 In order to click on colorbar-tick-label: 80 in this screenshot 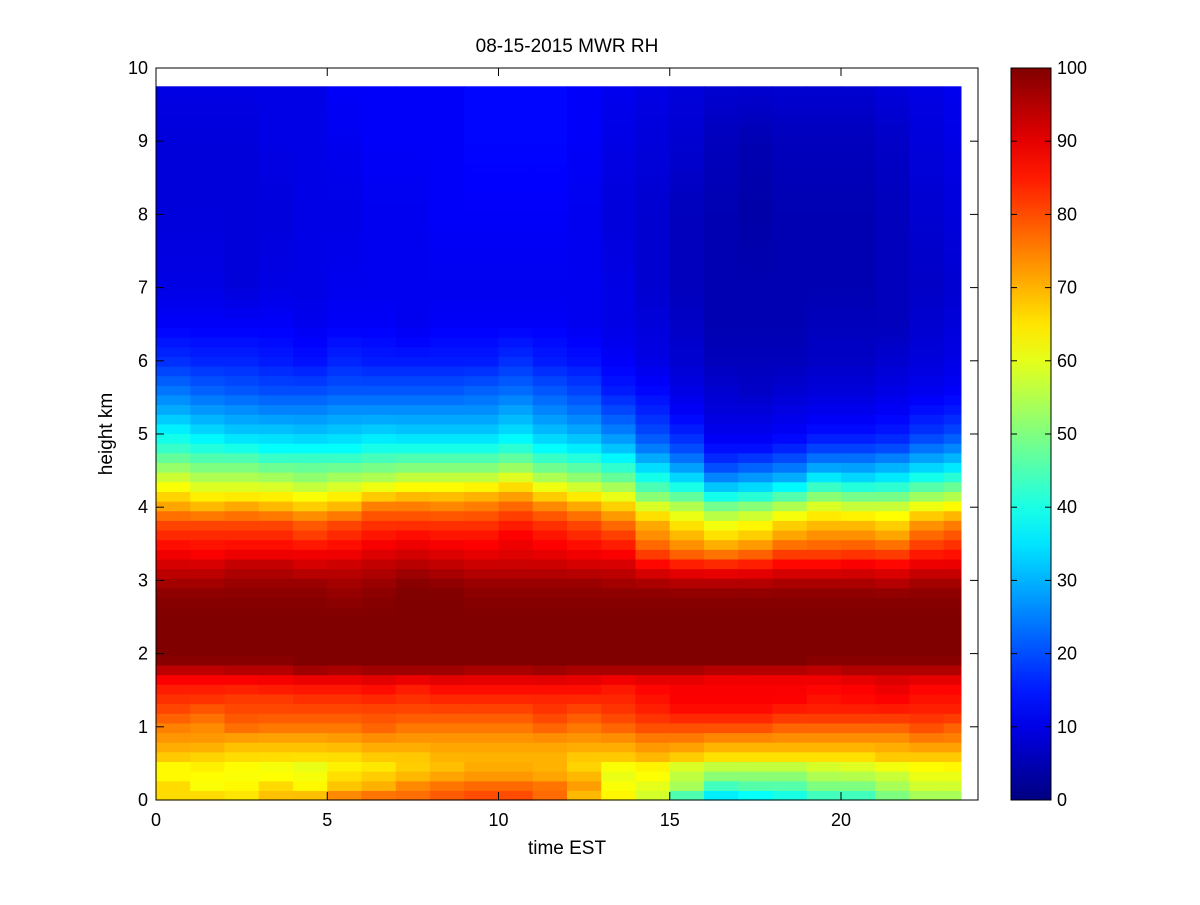, I will do `click(1067, 214)`.